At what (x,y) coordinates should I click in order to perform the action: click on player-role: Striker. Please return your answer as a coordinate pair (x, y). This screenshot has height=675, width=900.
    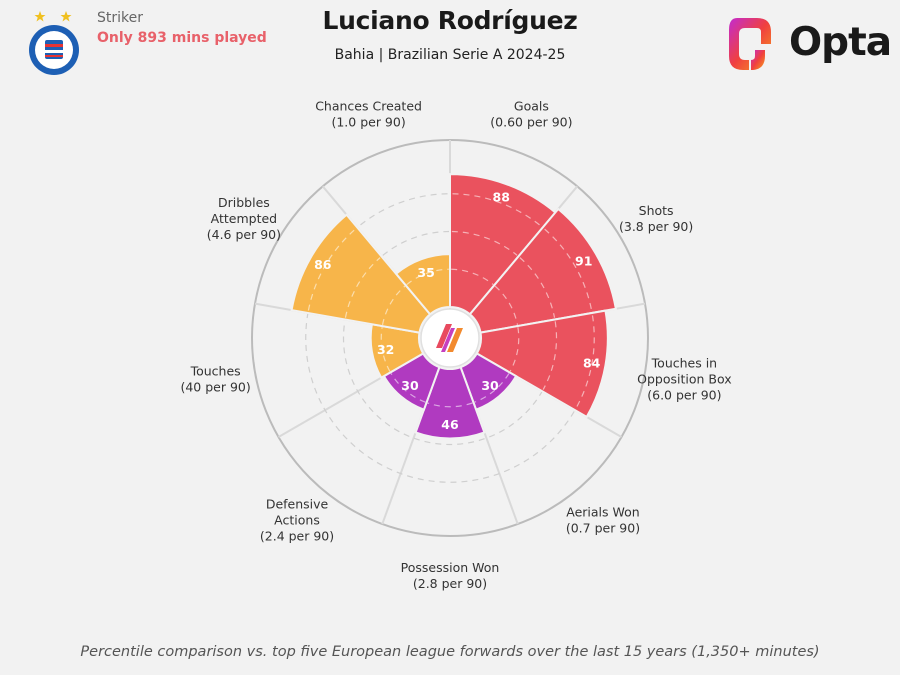
    Looking at the image, I should click on (120, 18).